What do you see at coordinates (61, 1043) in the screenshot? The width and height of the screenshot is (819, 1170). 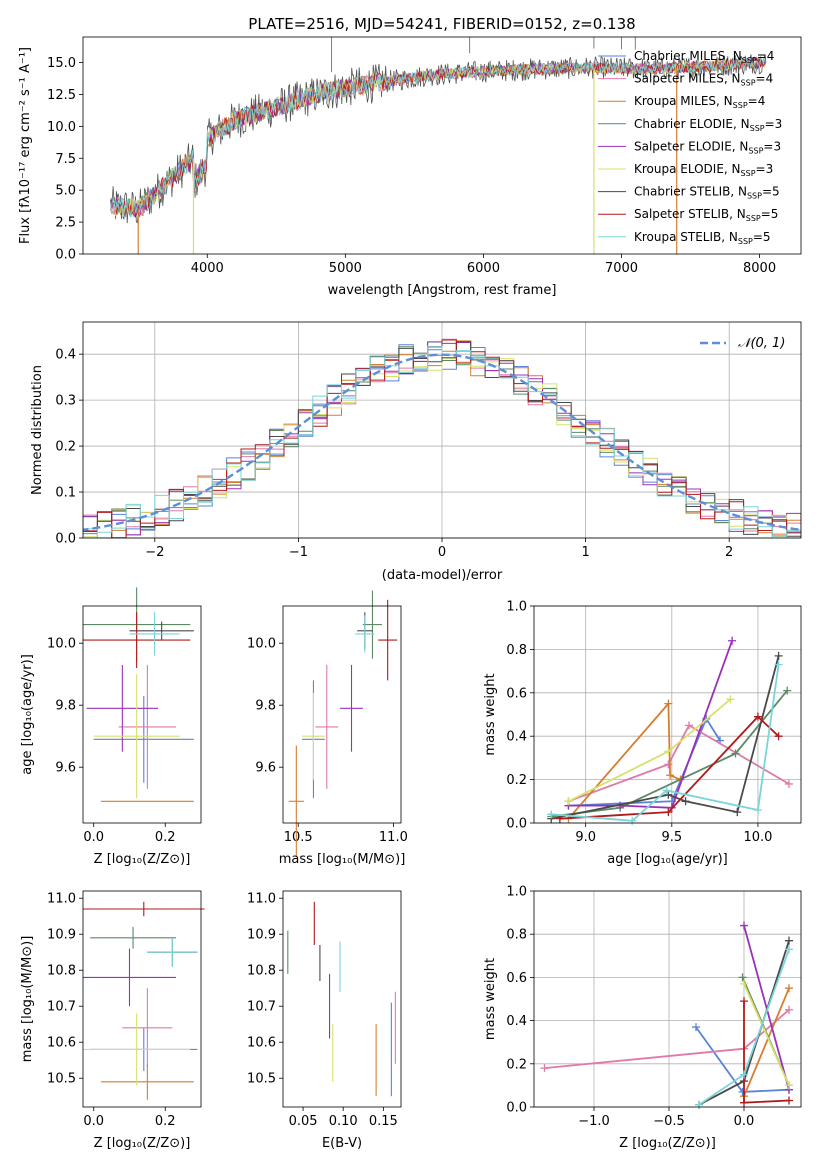 I see `y-tick-label: 10.6` at bounding box center [61, 1043].